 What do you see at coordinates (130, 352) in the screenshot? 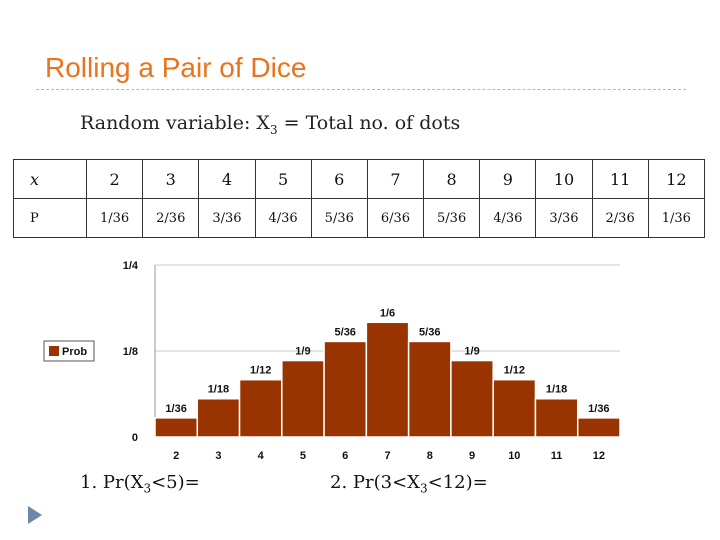
I see `y-tick-label: 1/8` at bounding box center [130, 352].